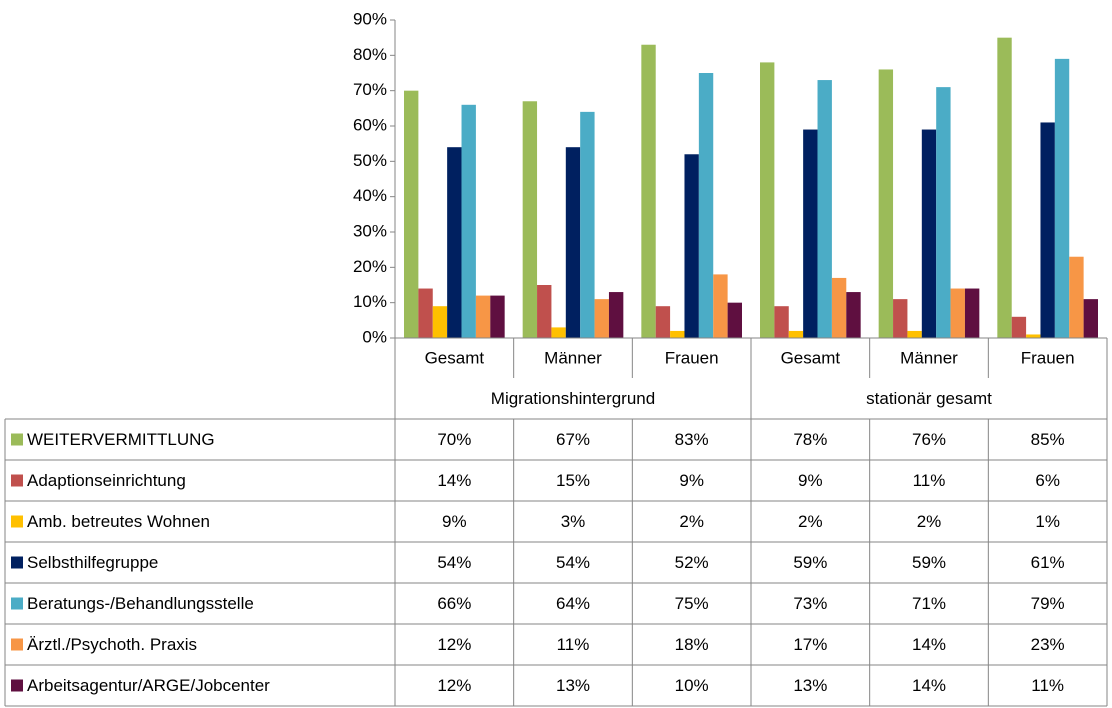 Image resolution: width=1112 pixels, height=708 pixels. Describe the element at coordinates (573, 439) in the screenshot. I see `table-value: 67%` at that location.